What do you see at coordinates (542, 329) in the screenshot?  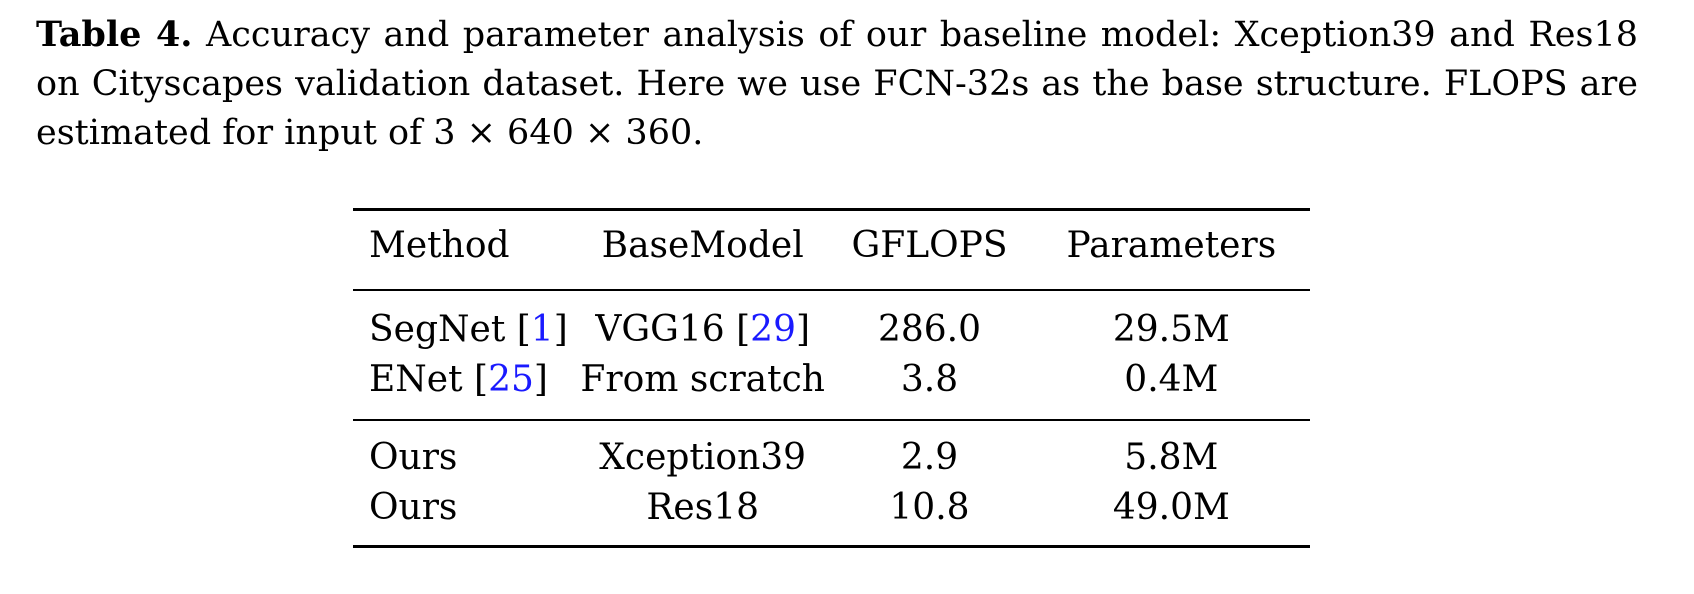 I see `citation-link: 1` at bounding box center [542, 329].